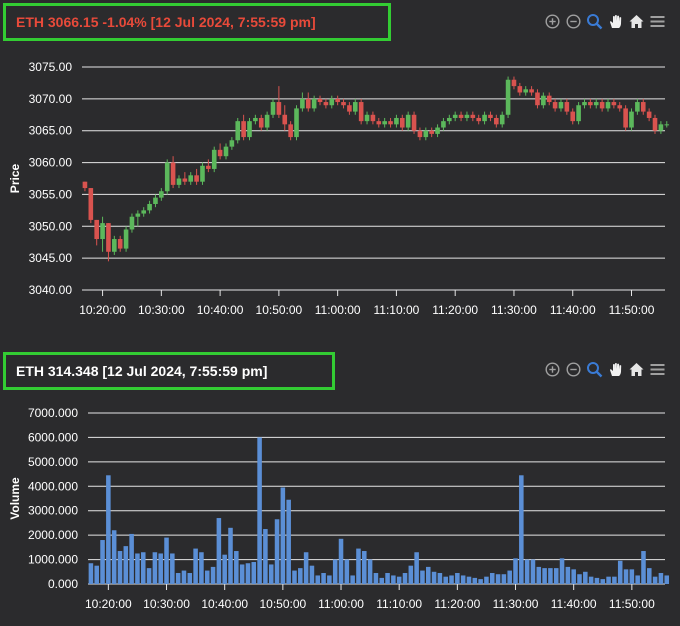  I want to click on pan-icon, so click(615, 369).